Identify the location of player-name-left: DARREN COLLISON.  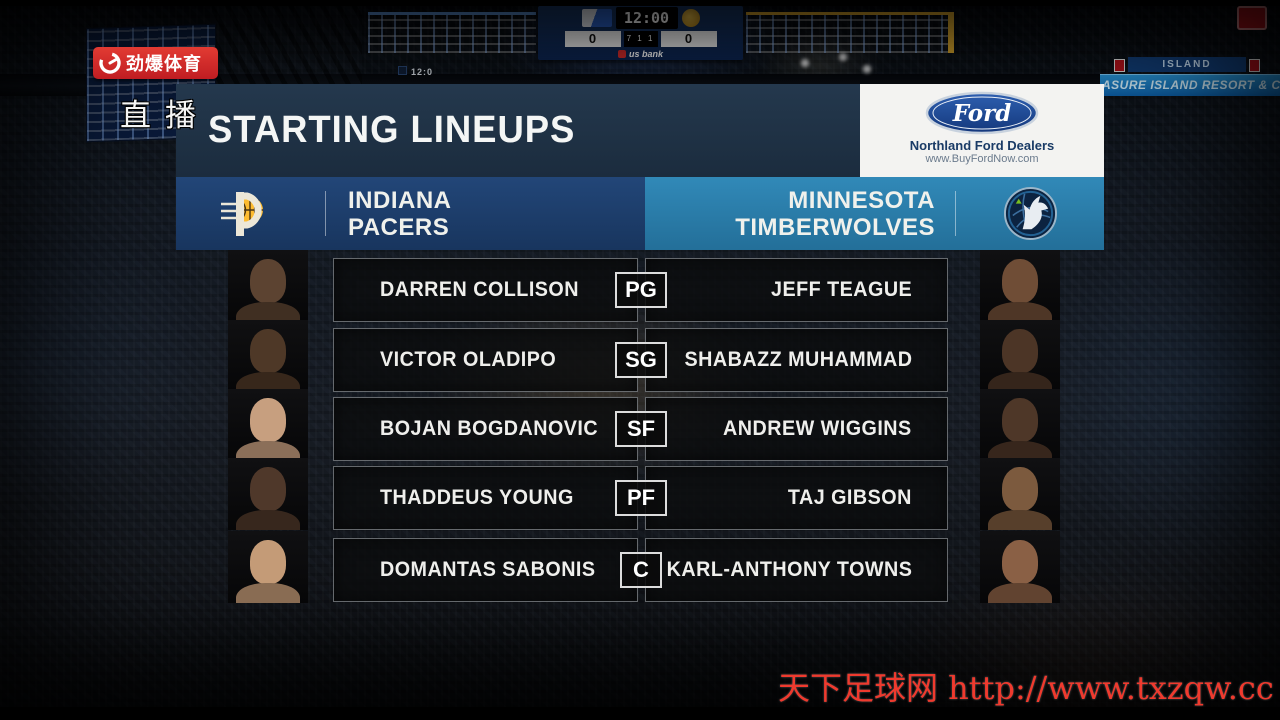
(479, 289).